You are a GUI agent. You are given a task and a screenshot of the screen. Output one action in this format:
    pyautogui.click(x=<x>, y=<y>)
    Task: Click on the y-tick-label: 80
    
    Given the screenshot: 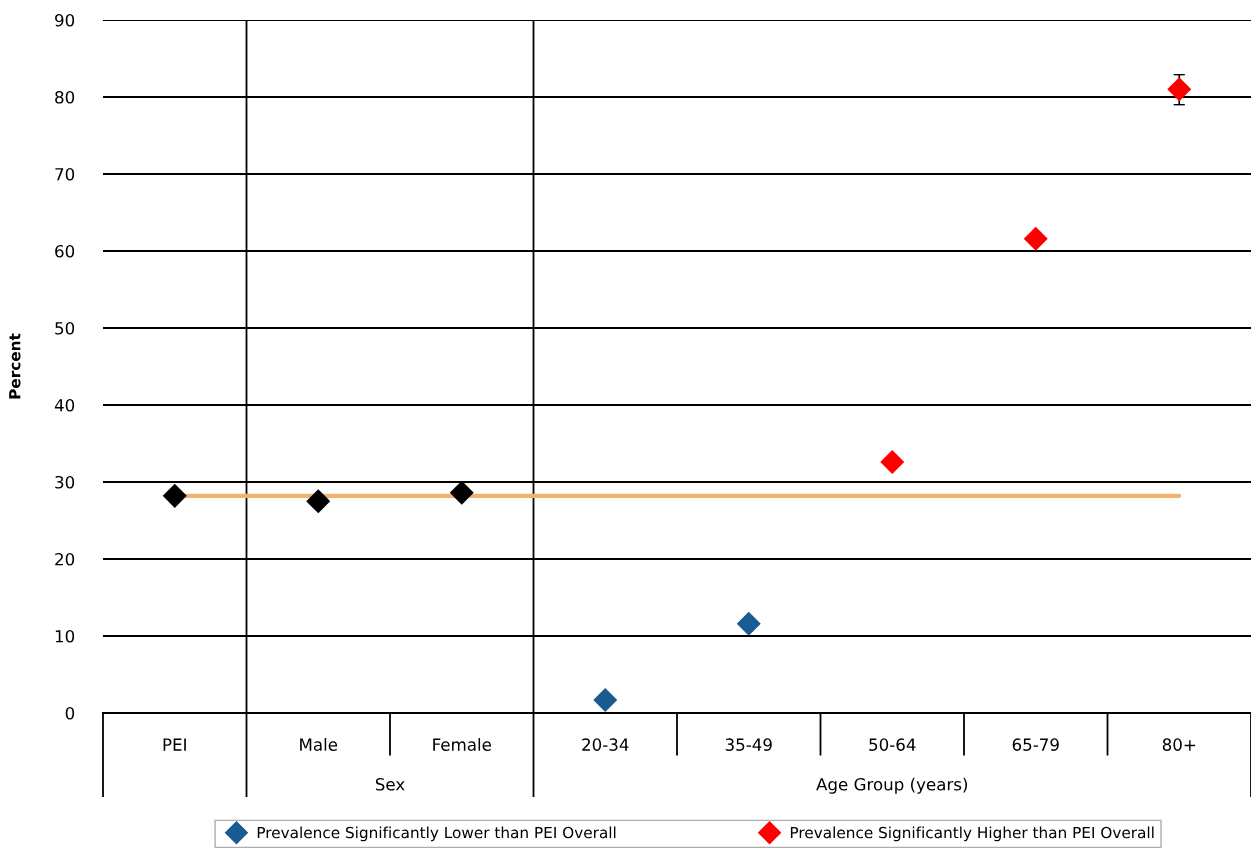 What is the action you would take?
    pyautogui.click(x=65, y=97)
    